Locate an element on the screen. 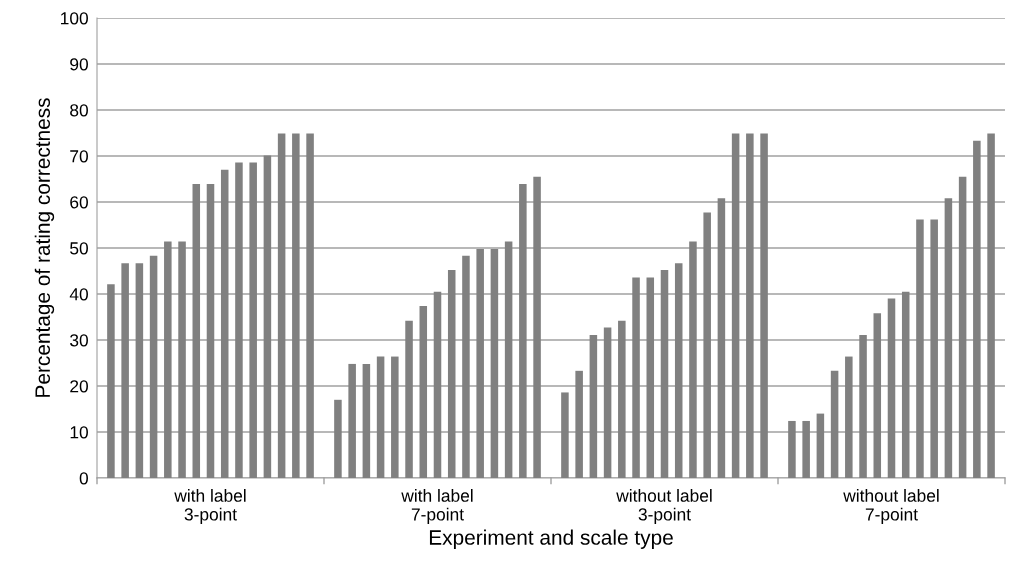  x-axis-title: Experiment and scale type is located at coordinates (551, 539).